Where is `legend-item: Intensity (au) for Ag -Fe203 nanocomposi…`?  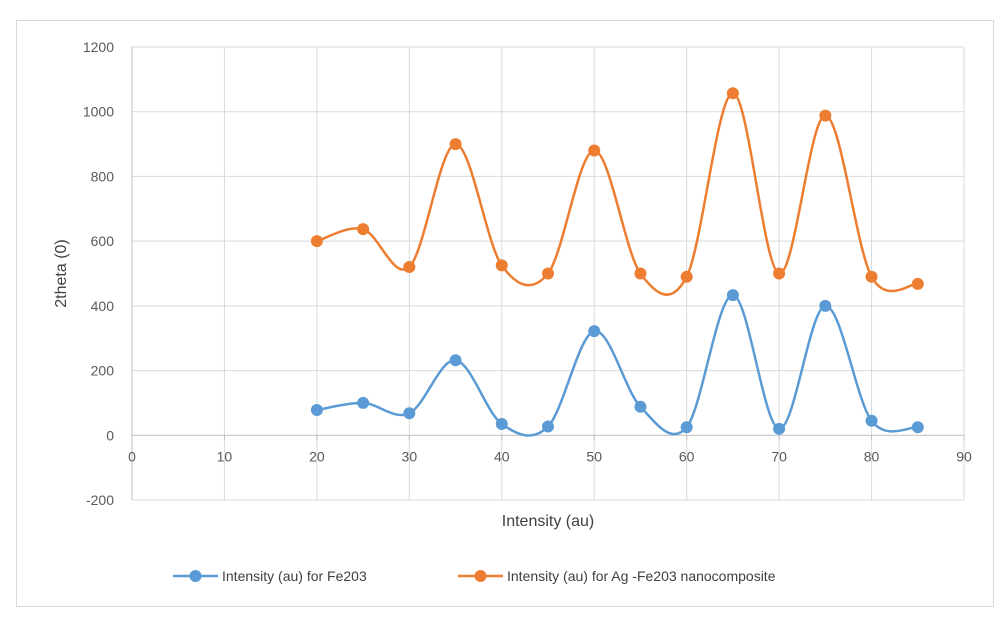 legend-item: Intensity (au) for Ag -Fe203 nanocomposi… is located at coordinates (617, 576).